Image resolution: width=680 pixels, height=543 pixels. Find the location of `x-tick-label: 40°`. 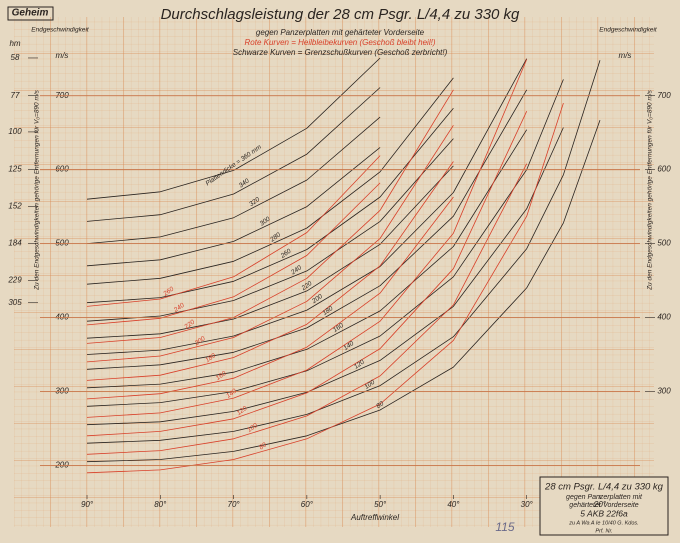

x-tick-label: 40° is located at coordinates (453, 504).